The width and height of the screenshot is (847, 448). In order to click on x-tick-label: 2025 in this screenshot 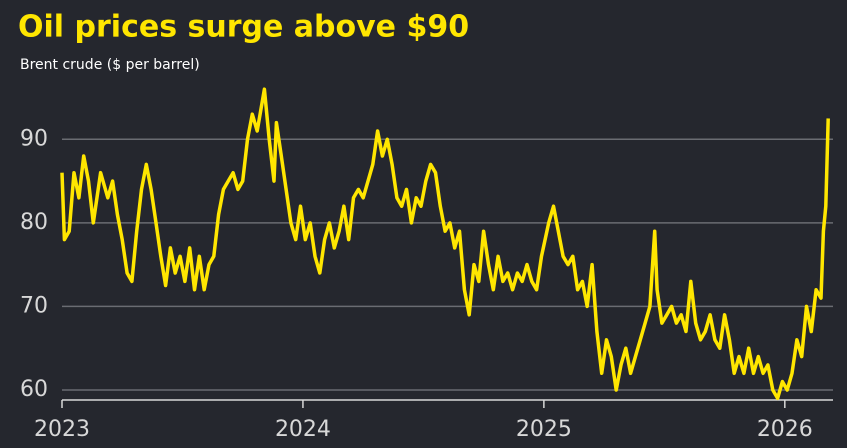, I will do `click(544, 429)`.